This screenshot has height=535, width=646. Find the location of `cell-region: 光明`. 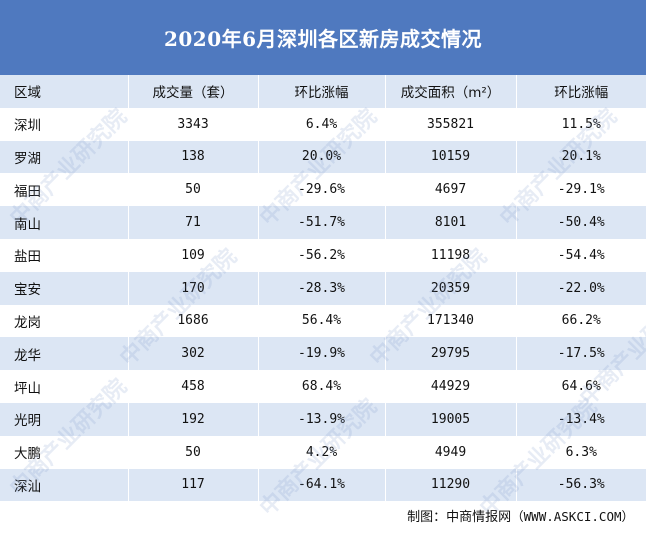

cell-region: 光明 is located at coordinates (64, 419).